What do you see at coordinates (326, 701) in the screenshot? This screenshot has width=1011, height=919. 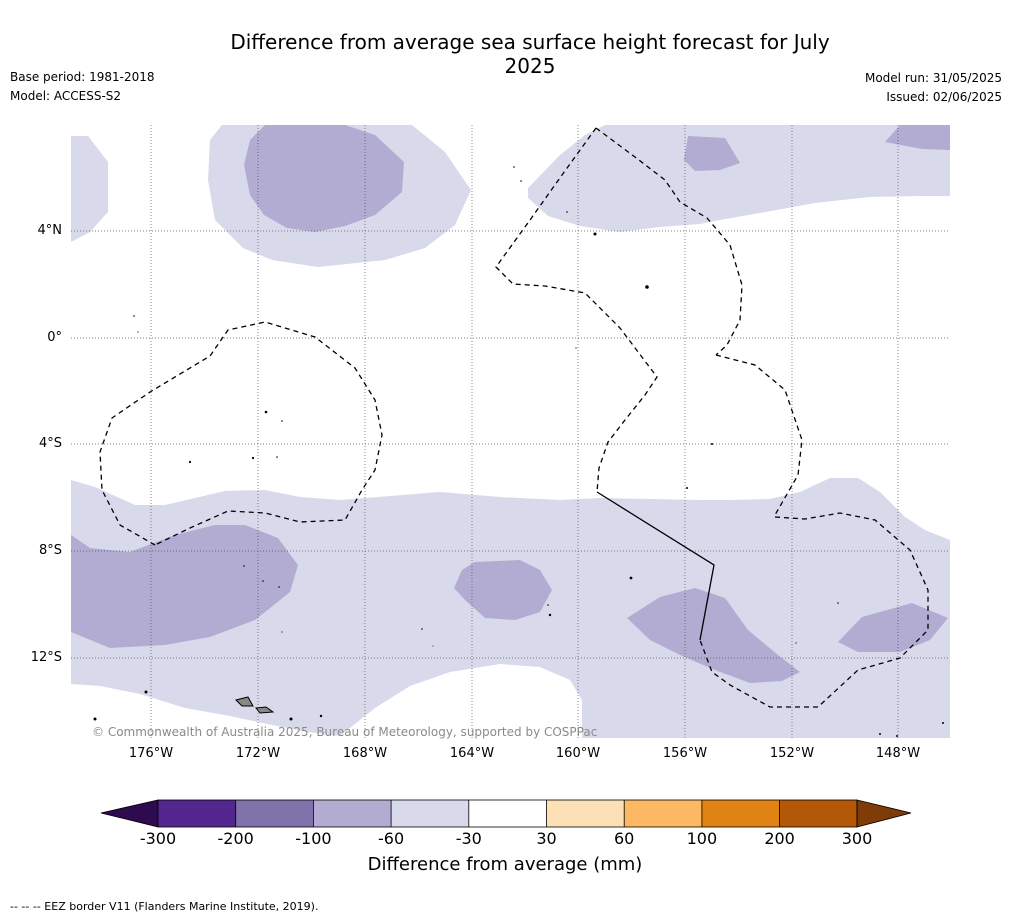 I see `neutral-region-south` at bounding box center [326, 701].